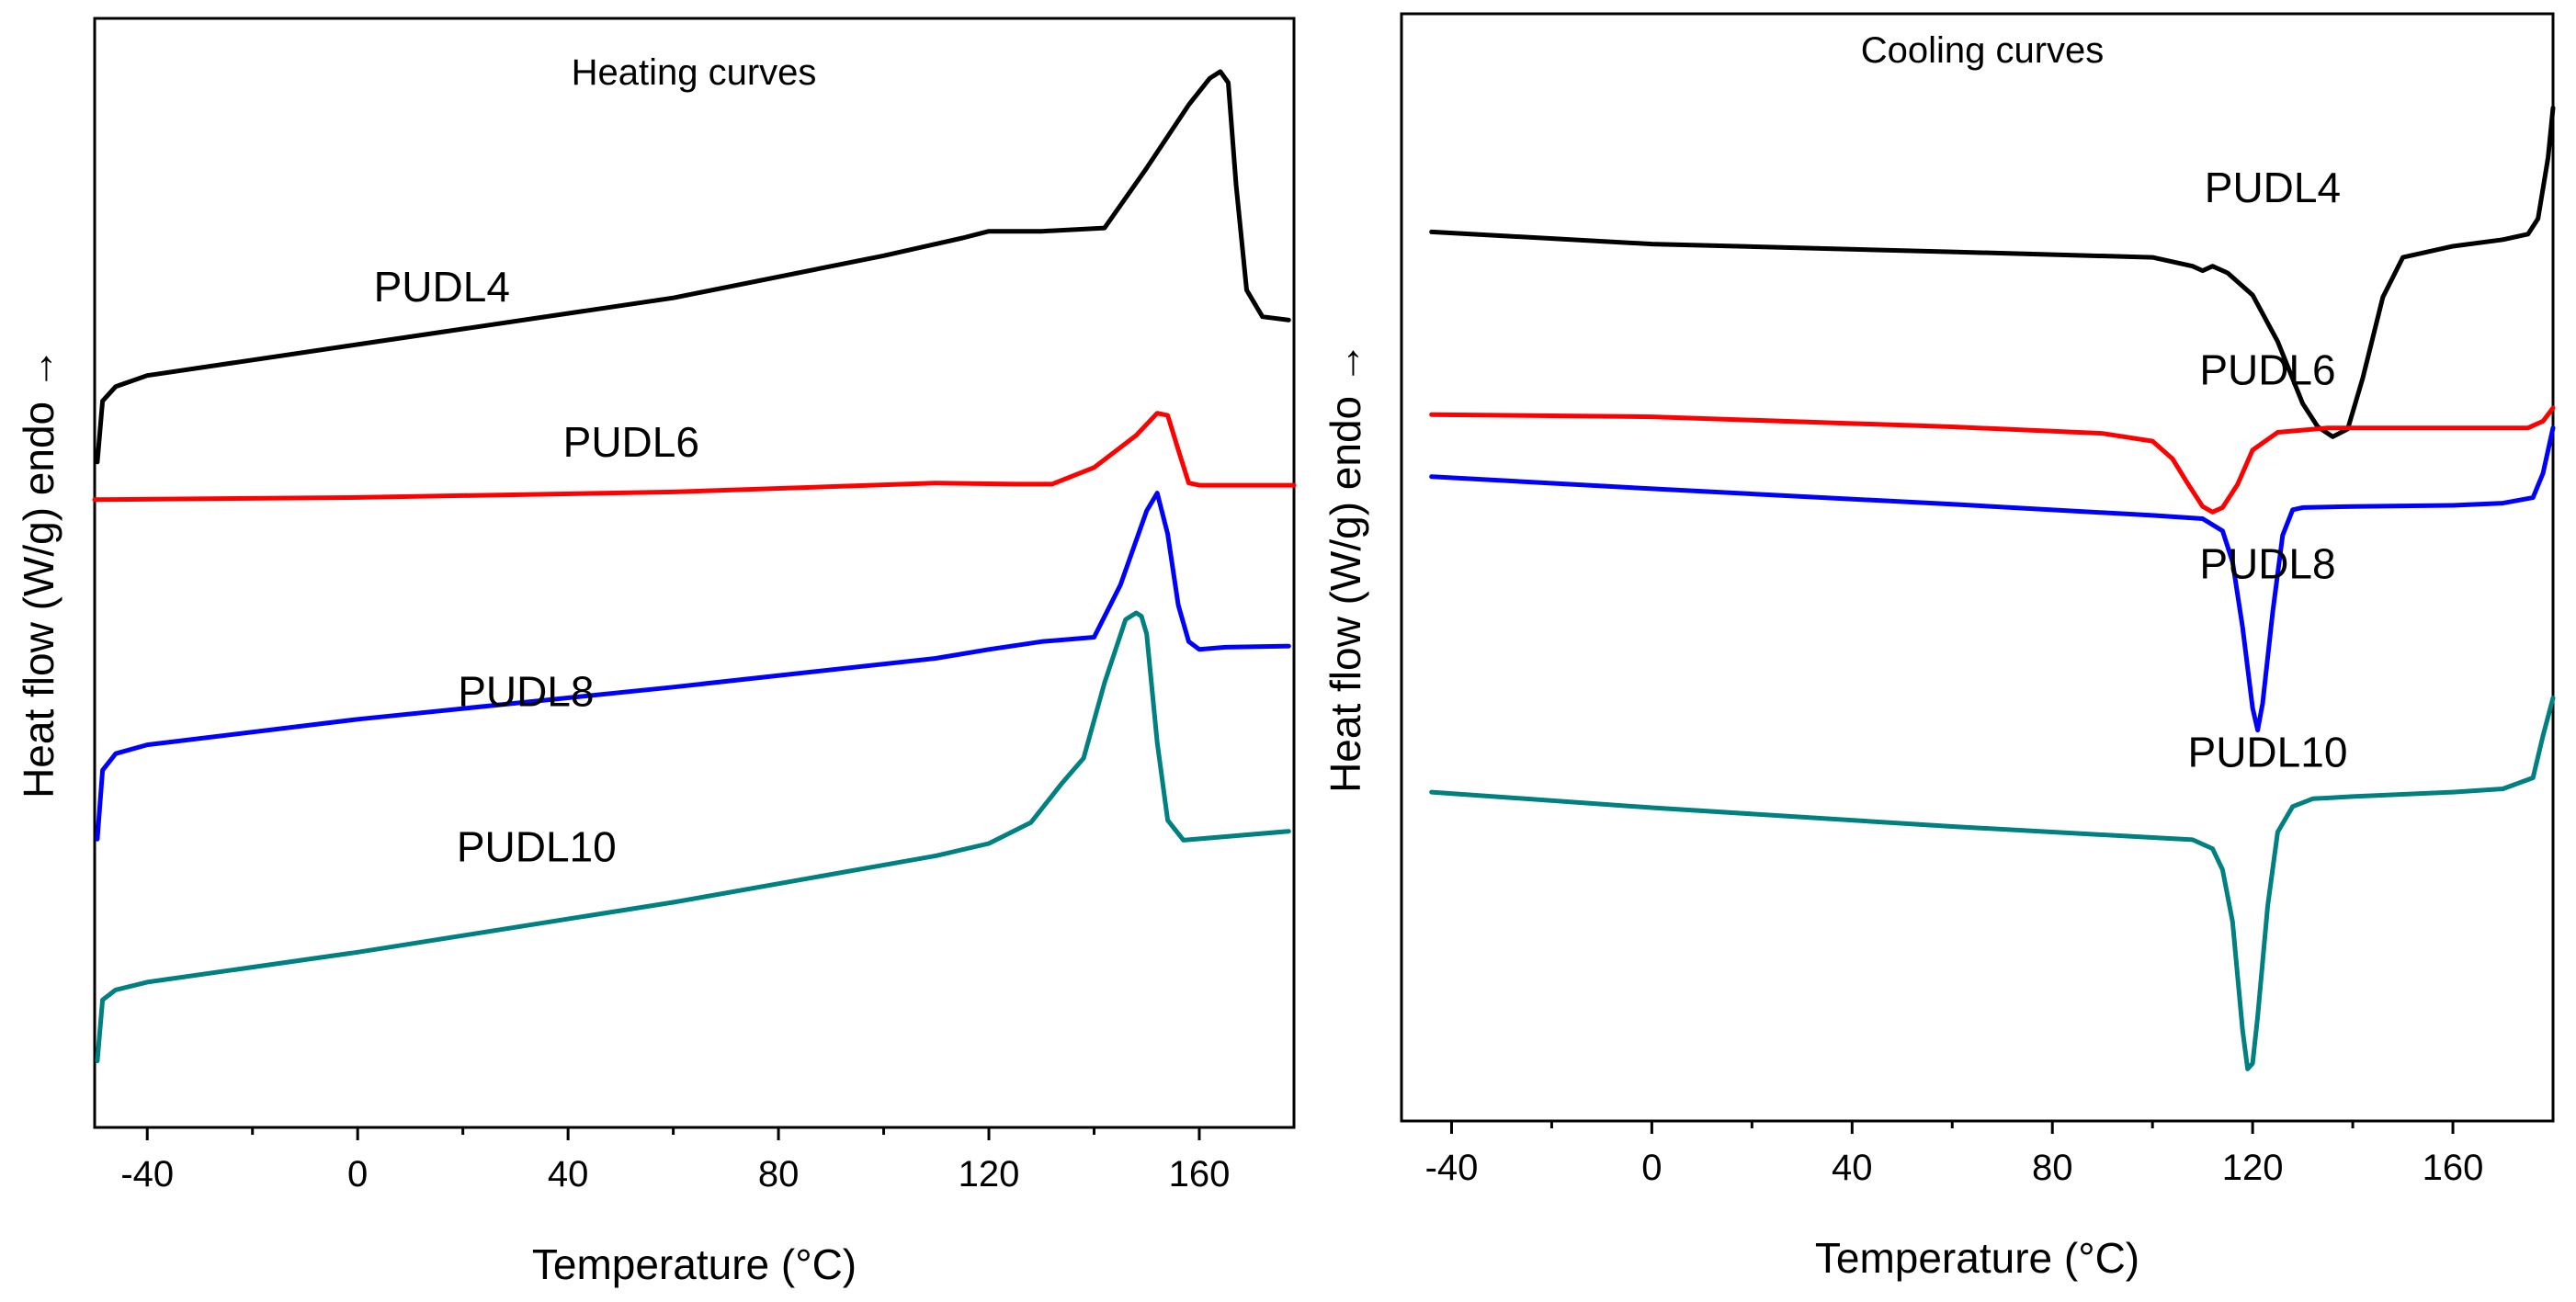  Describe the element at coordinates (1992, 272) in the screenshot. I see `cooling-series-line-pudl4` at that location.